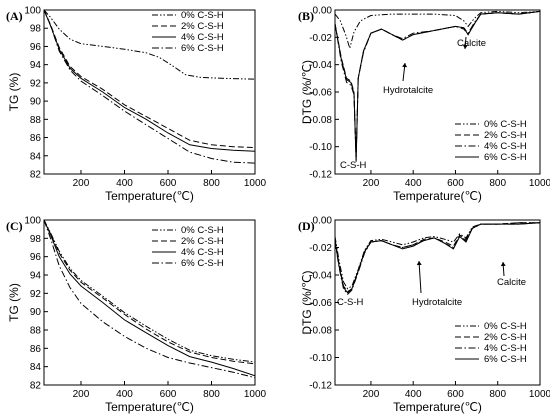 The height and width of the screenshot is (420, 550). What do you see at coordinates (36, 65) in the screenshot?
I see `y-tick-label: 94` at bounding box center [36, 65].